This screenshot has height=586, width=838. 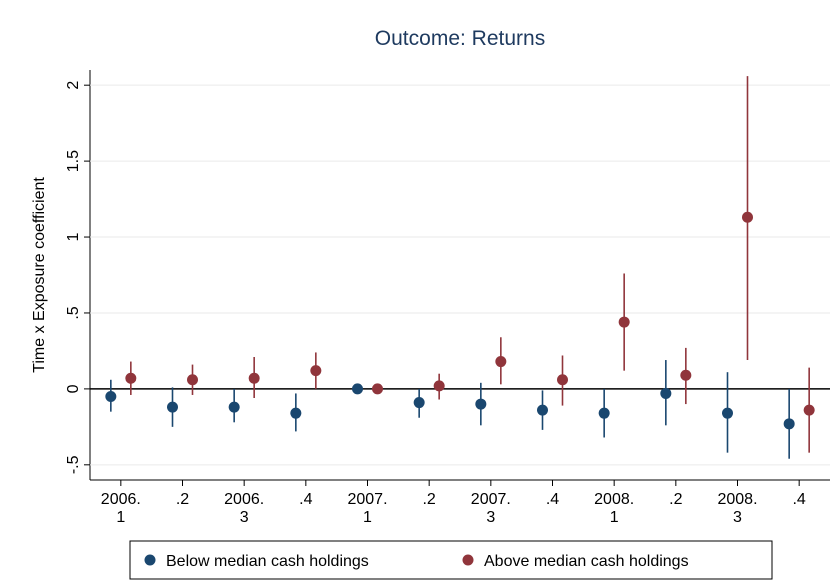 What do you see at coordinates (267, 561) in the screenshot?
I see `legend-label: Below median cash holdings` at bounding box center [267, 561].